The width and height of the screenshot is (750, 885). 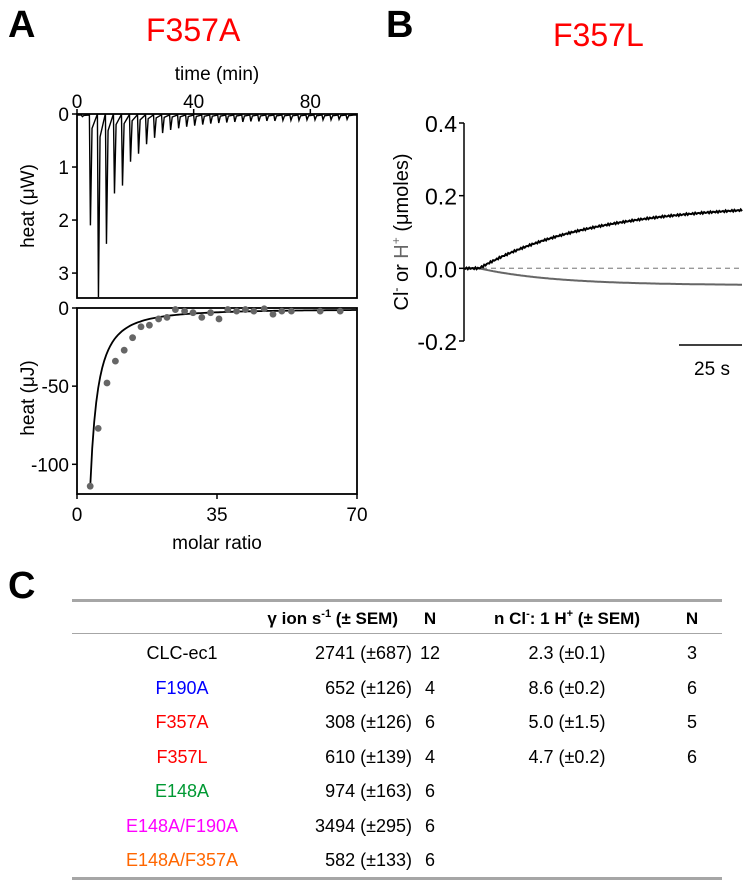 What do you see at coordinates (430, 653) in the screenshot?
I see `rate-n: 12` at bounding box center [430, 653].